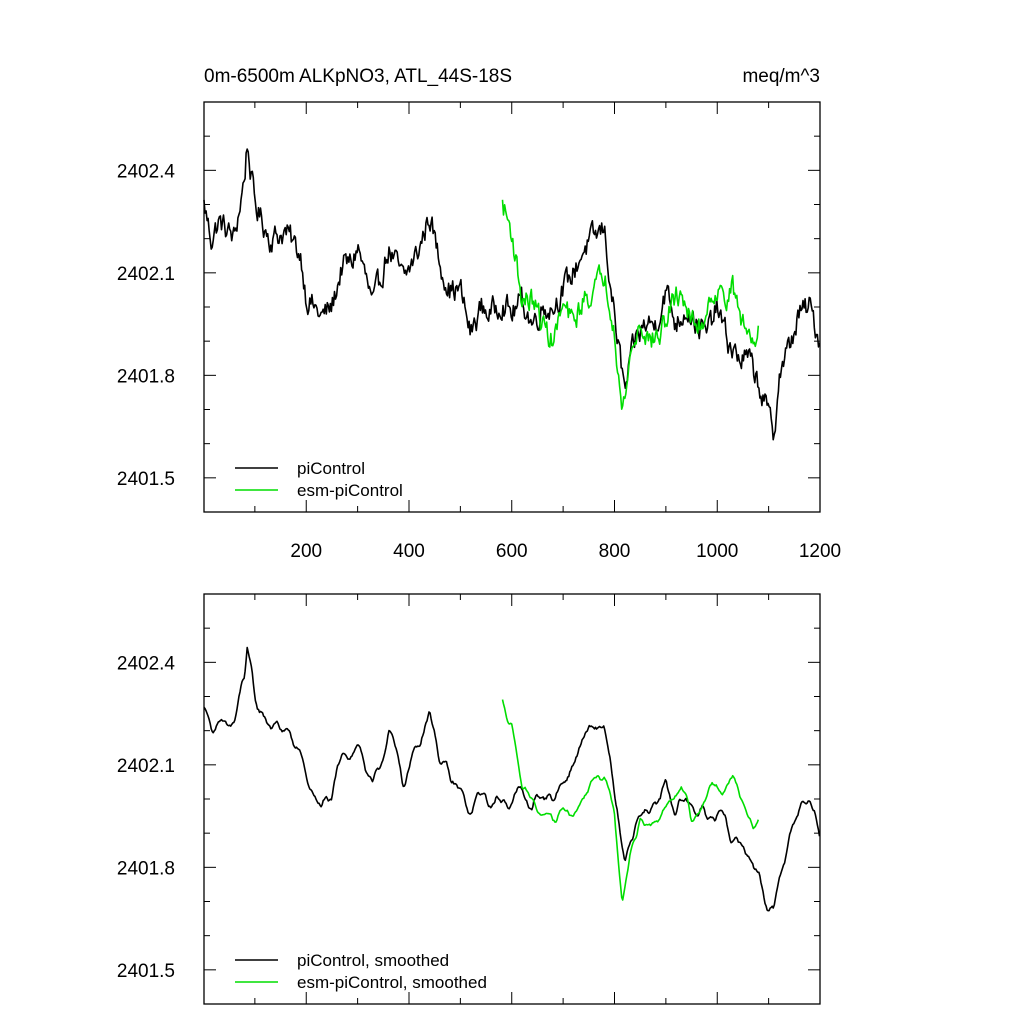 Image resolution: width=1024 pixels, height=1024 pixels. I want to click on x-tick-label: 200, so click(306, 551).